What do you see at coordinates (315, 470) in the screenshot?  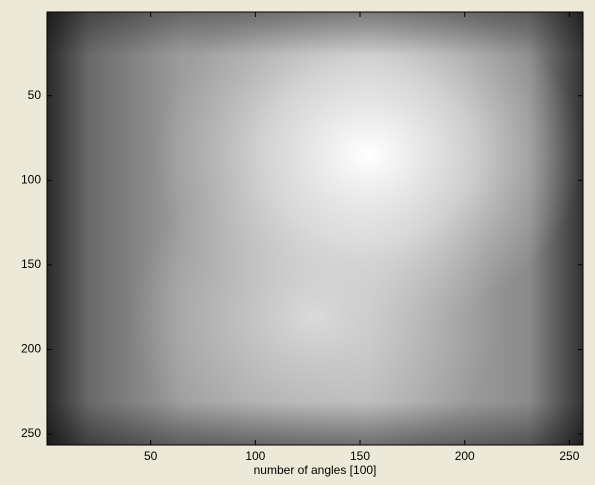 I see `x-axis-label: number of angles [100]` at bounding box center [315, 470].